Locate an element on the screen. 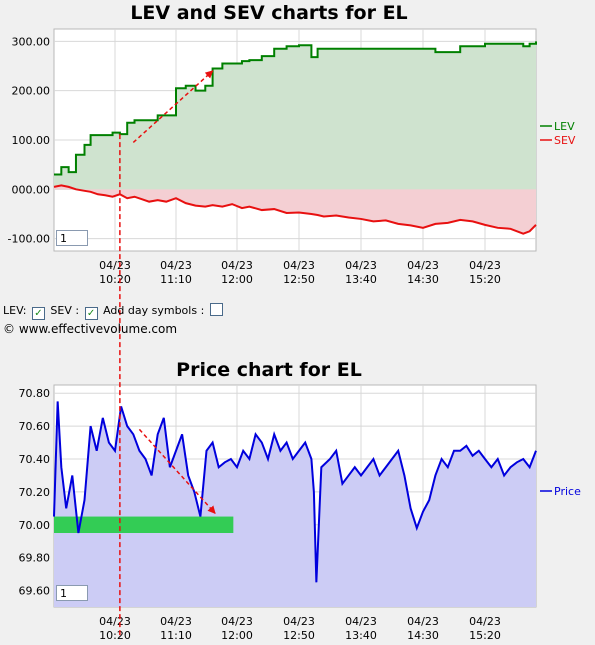 The image size is (595, 645). sev-area is located at coordinates (295, 209).